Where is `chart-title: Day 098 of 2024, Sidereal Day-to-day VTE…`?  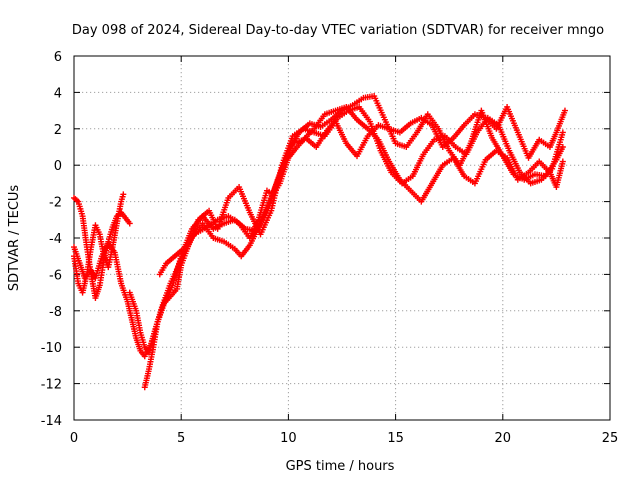 chart-title: Day 098 of 2024, Sidereal Day-to-day VTE… is located at coordinates (338, 30).